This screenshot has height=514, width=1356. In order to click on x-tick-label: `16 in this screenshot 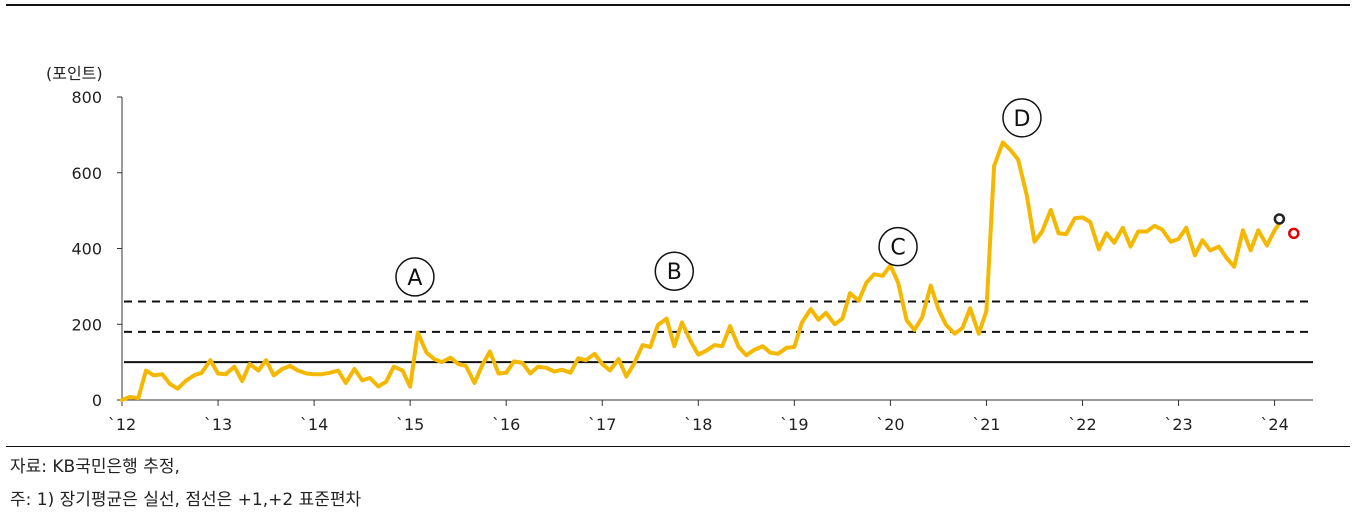, I will do `click(506, 424)`.